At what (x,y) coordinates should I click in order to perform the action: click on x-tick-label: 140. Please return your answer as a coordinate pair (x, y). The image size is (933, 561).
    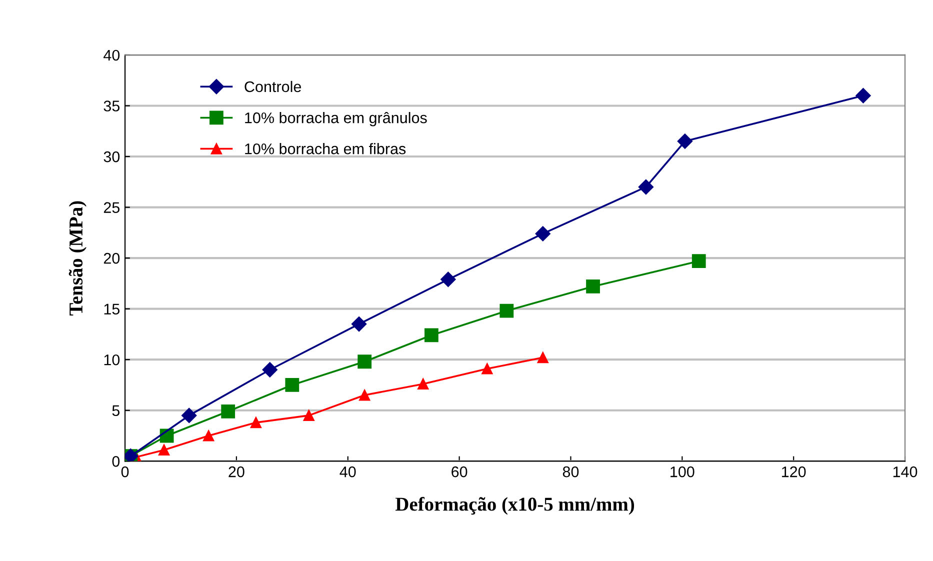
    Looking at the image, I should click on (905, 472).